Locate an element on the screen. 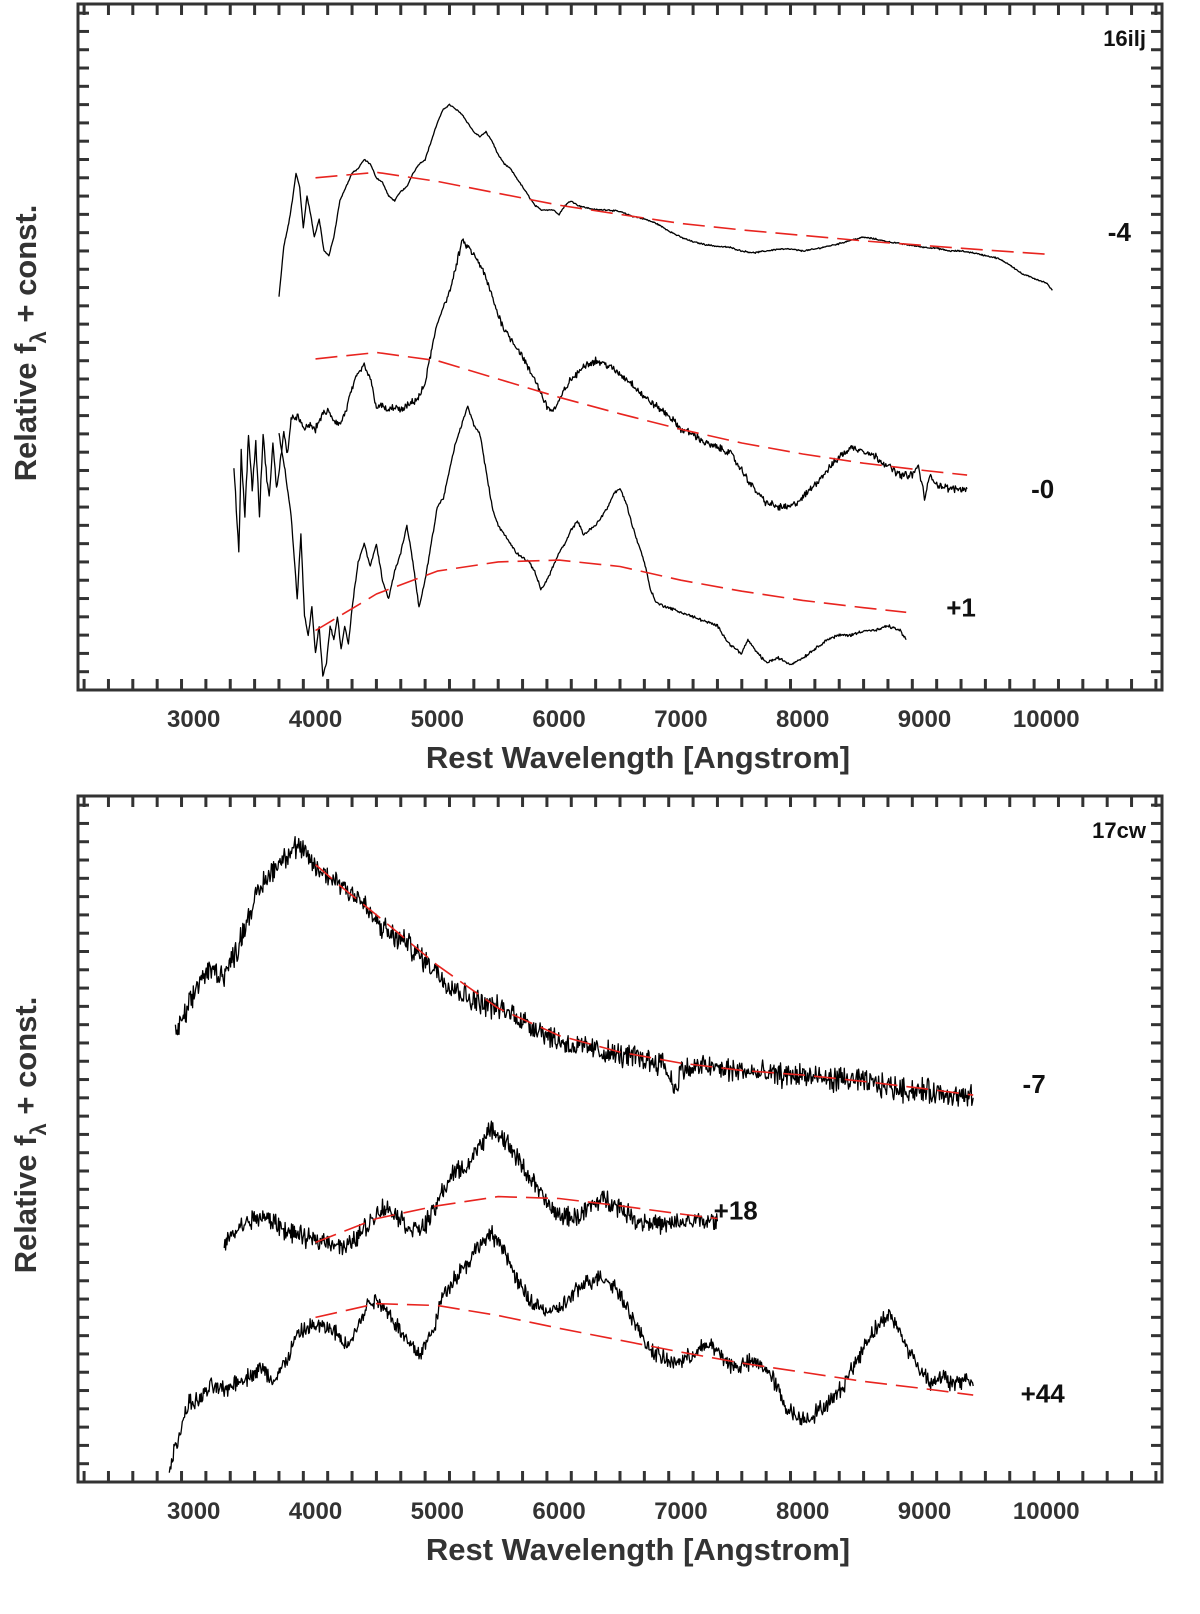  x-tick-labels-17cw: 3000 4000 5000 6000 7000 8000 9000 10000 is located at coordinates (623, 1511).